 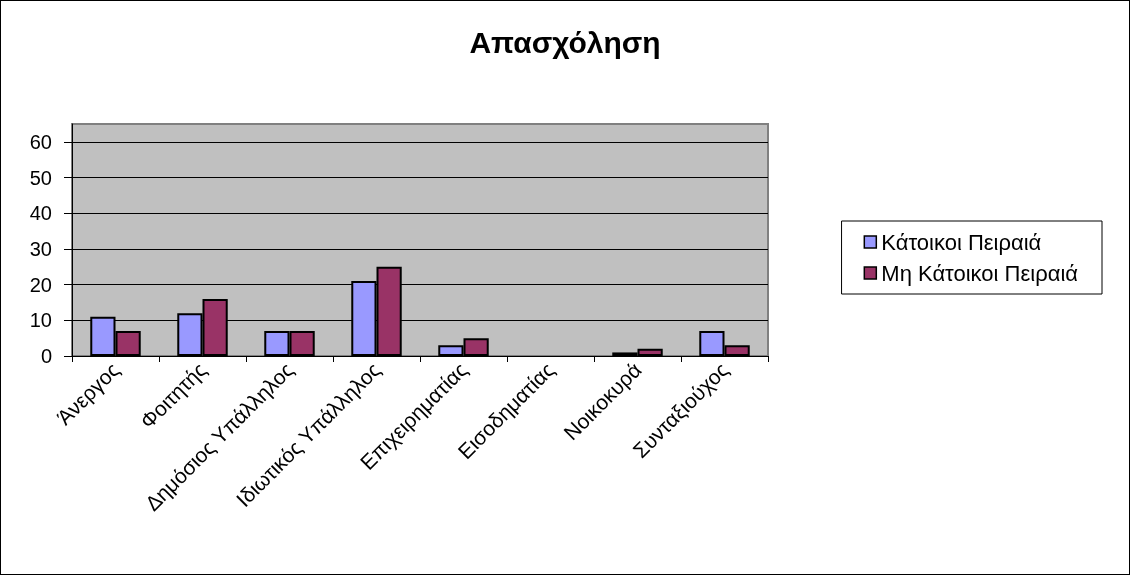 I want to click on y-tick-label: 20, so click(x=40, y=284).